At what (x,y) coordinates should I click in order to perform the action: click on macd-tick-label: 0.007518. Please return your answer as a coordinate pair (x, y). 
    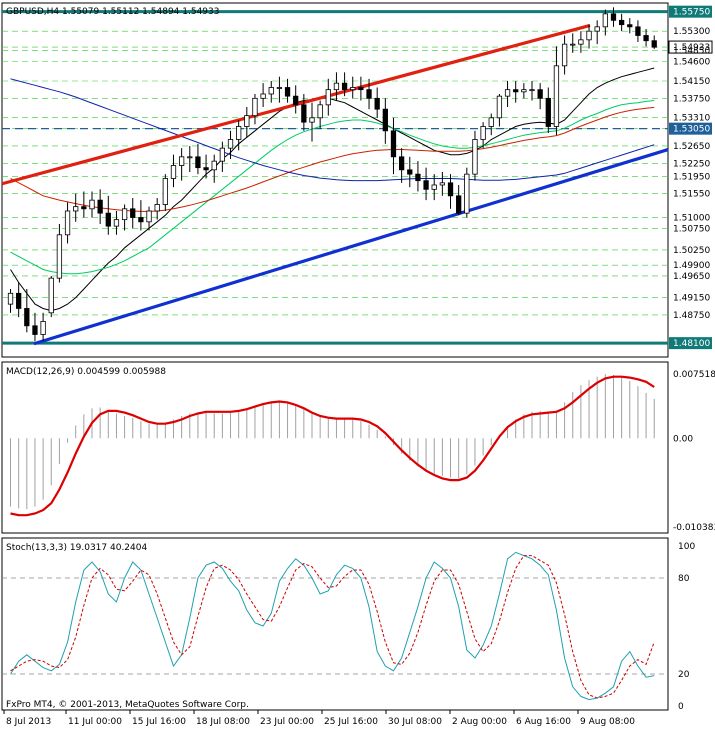
    Looking at the image, I should click on (694, 375).